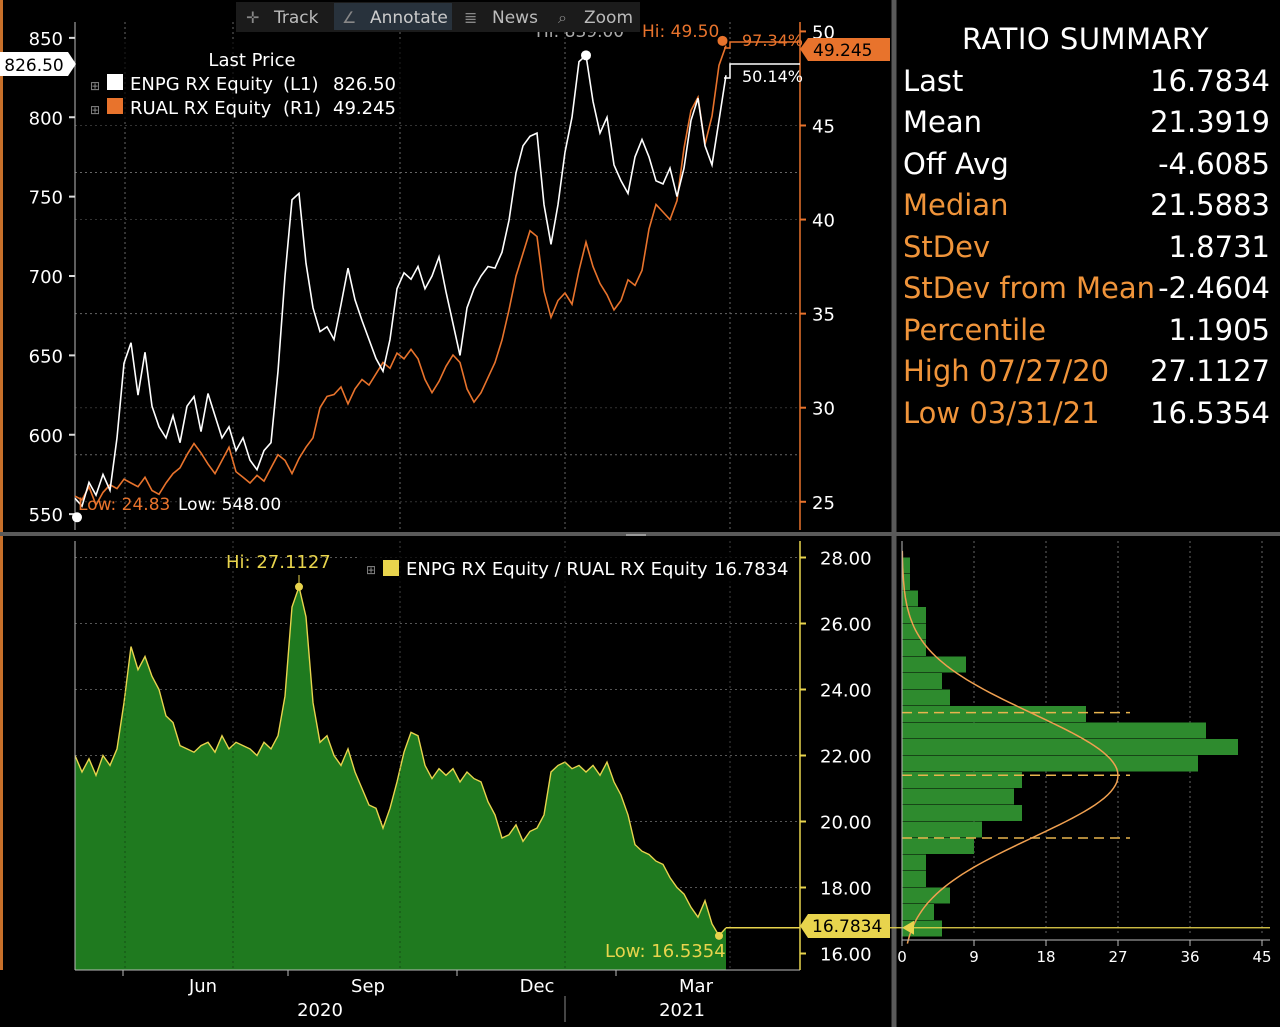 The image size is (1280, 1027). I want to click on annotate-button, so click(393, 16).